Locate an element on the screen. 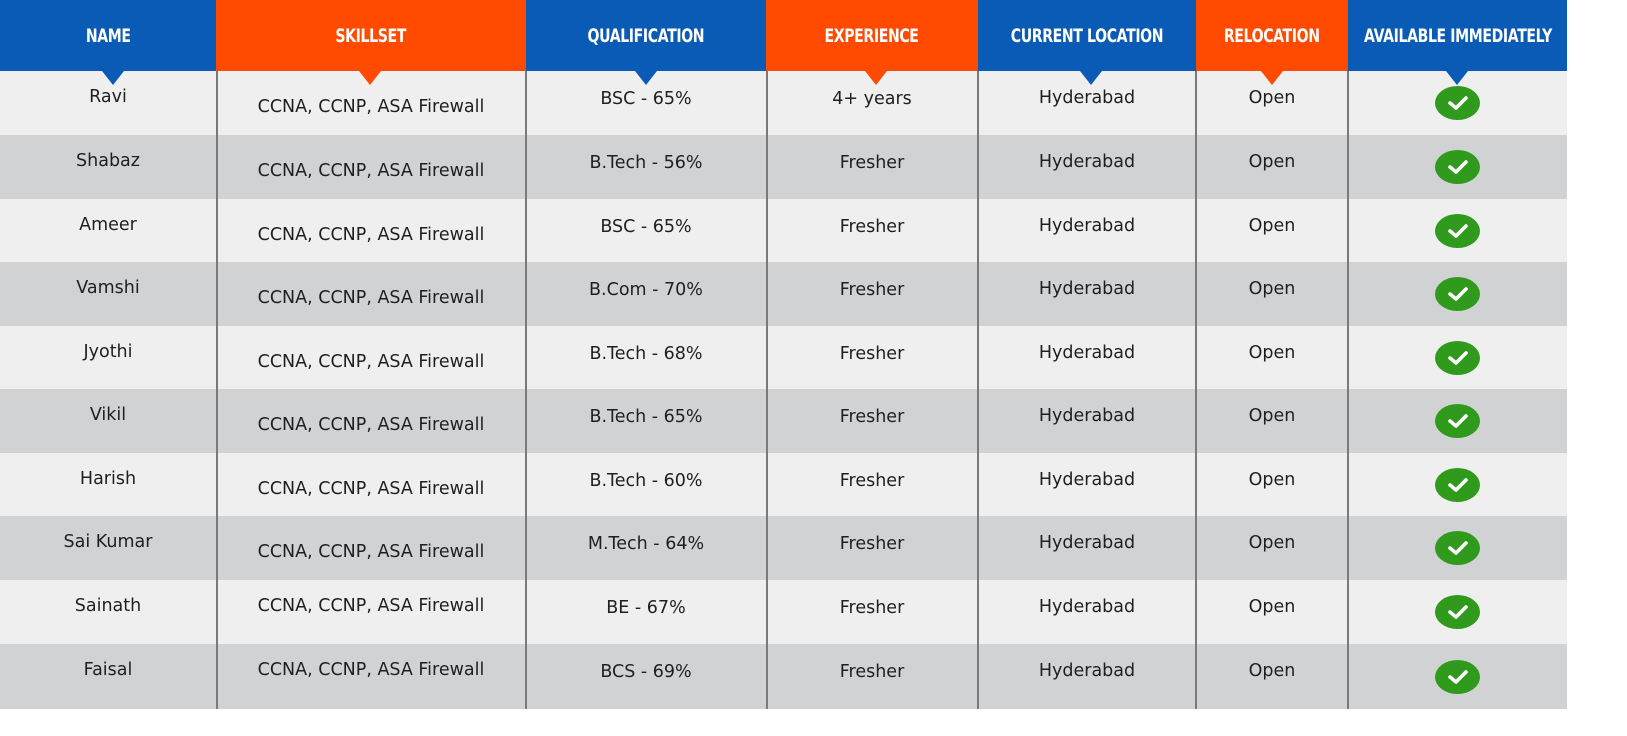 The image size is (1627, 736). name-cell: Harish is located at coordinates (108, 479).